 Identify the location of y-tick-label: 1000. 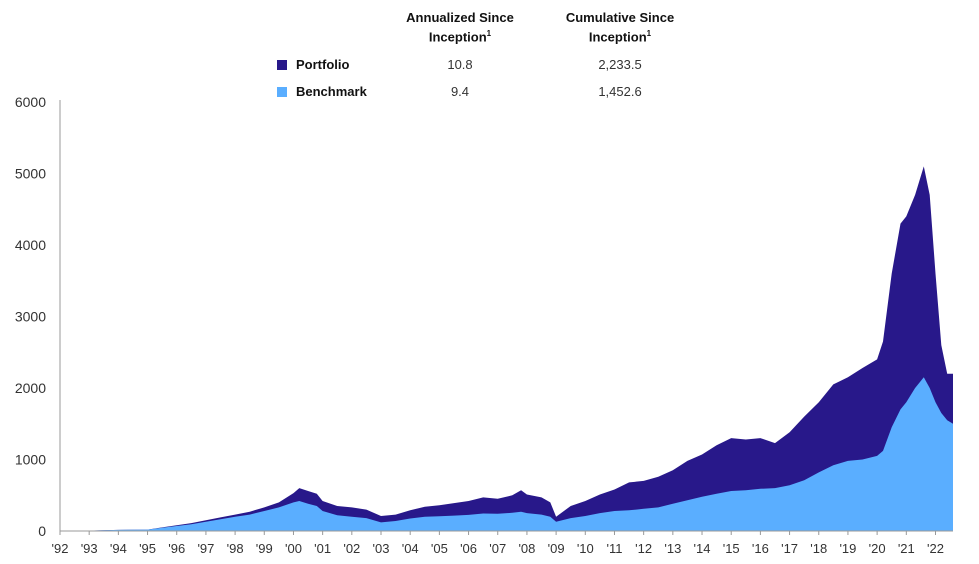
(30, 460).